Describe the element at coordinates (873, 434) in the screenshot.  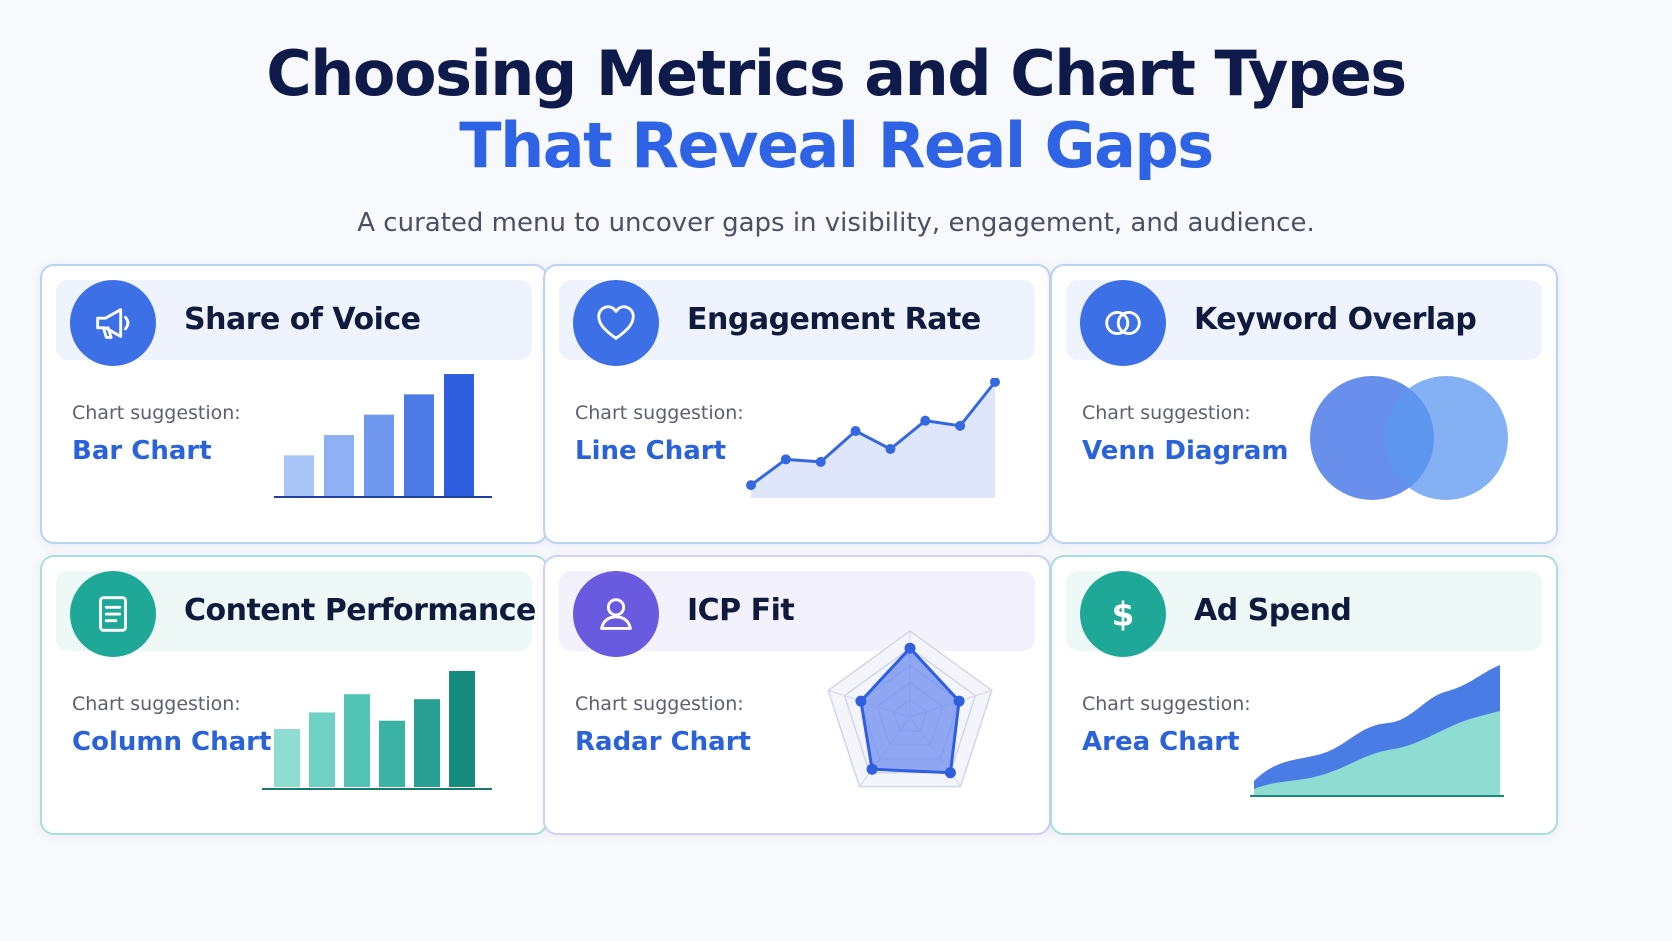
I see `line-series` at that location.